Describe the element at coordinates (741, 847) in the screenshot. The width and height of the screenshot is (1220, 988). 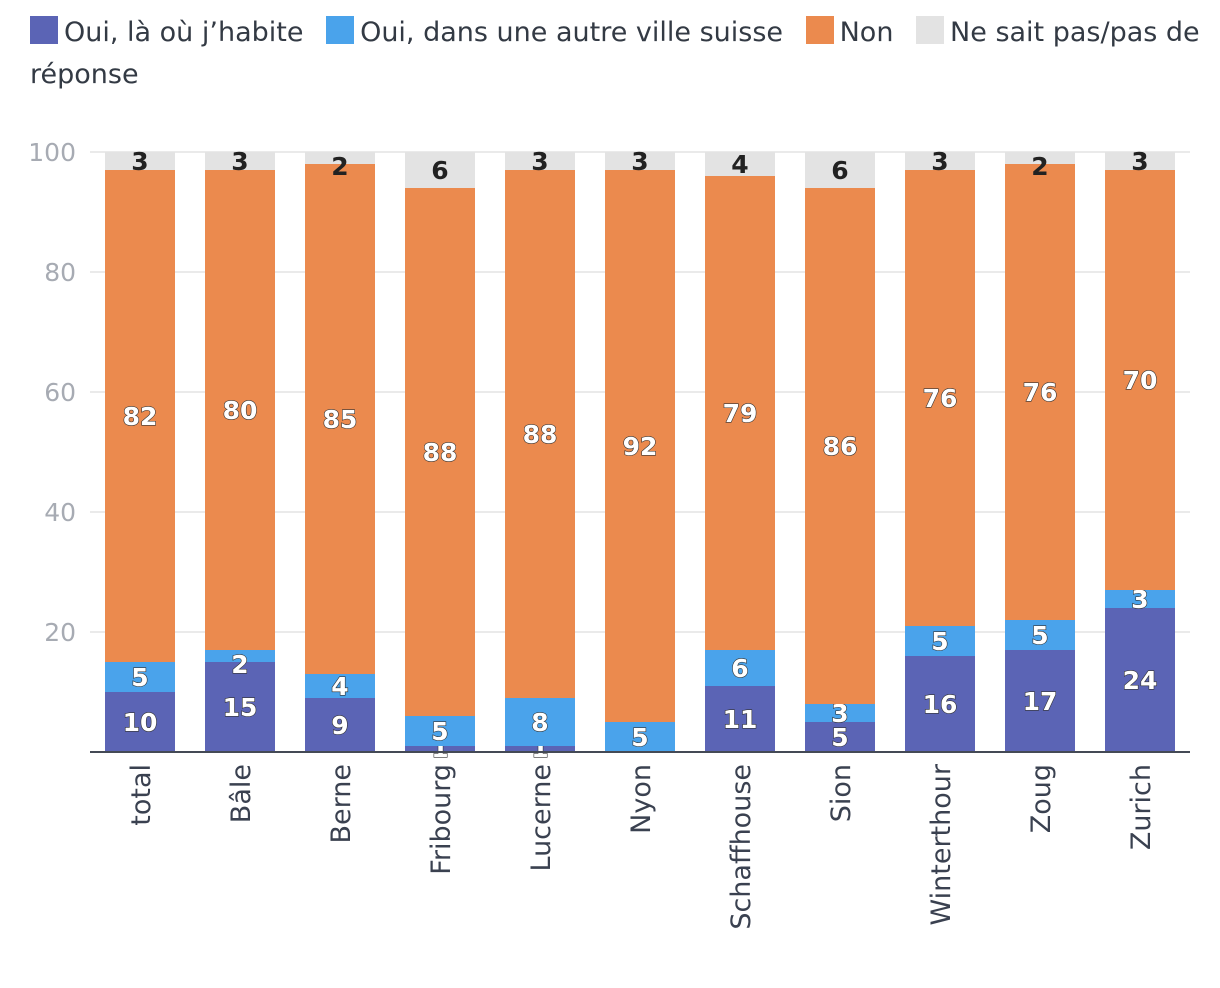
I see `x-tick-label: Schaffhouse` at that location.